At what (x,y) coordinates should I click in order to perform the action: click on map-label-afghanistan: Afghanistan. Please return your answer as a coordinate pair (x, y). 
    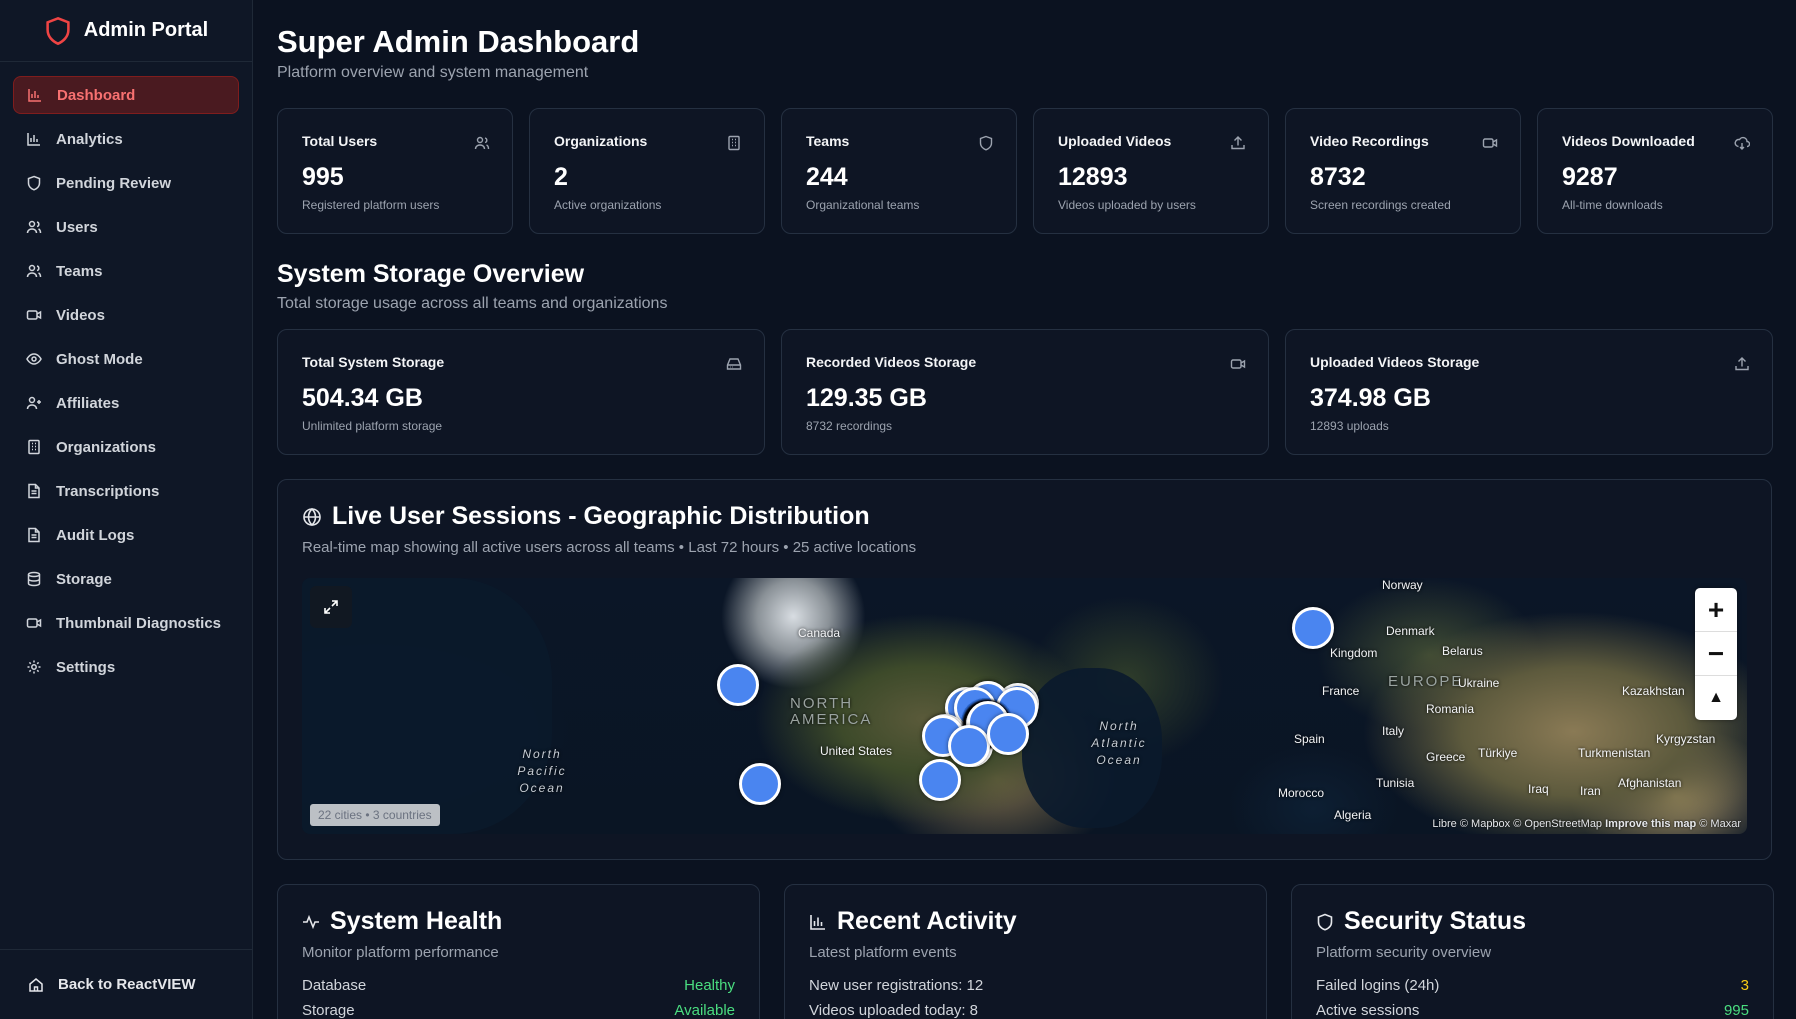
    Looking at the image, I should click on (1650, 783).